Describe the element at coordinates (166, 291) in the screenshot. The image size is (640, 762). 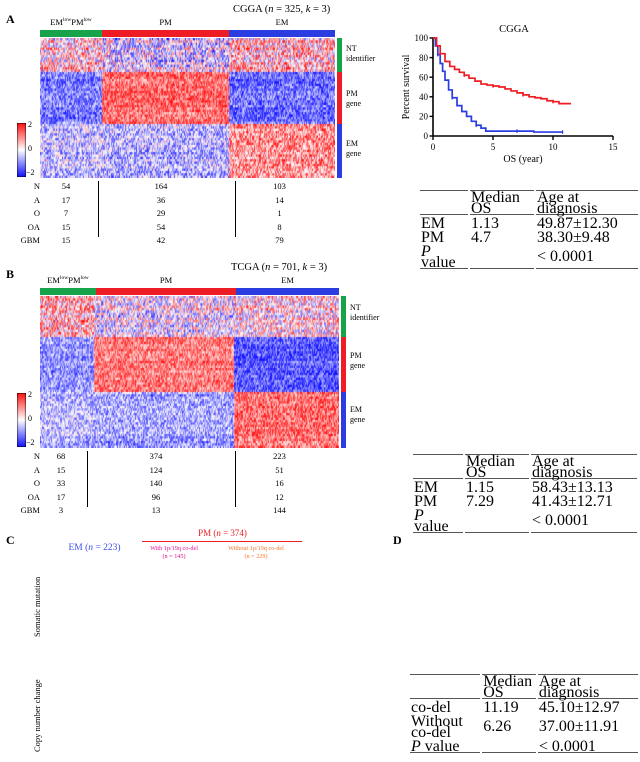
I see `panel-b-group-bar-pm` at that location.